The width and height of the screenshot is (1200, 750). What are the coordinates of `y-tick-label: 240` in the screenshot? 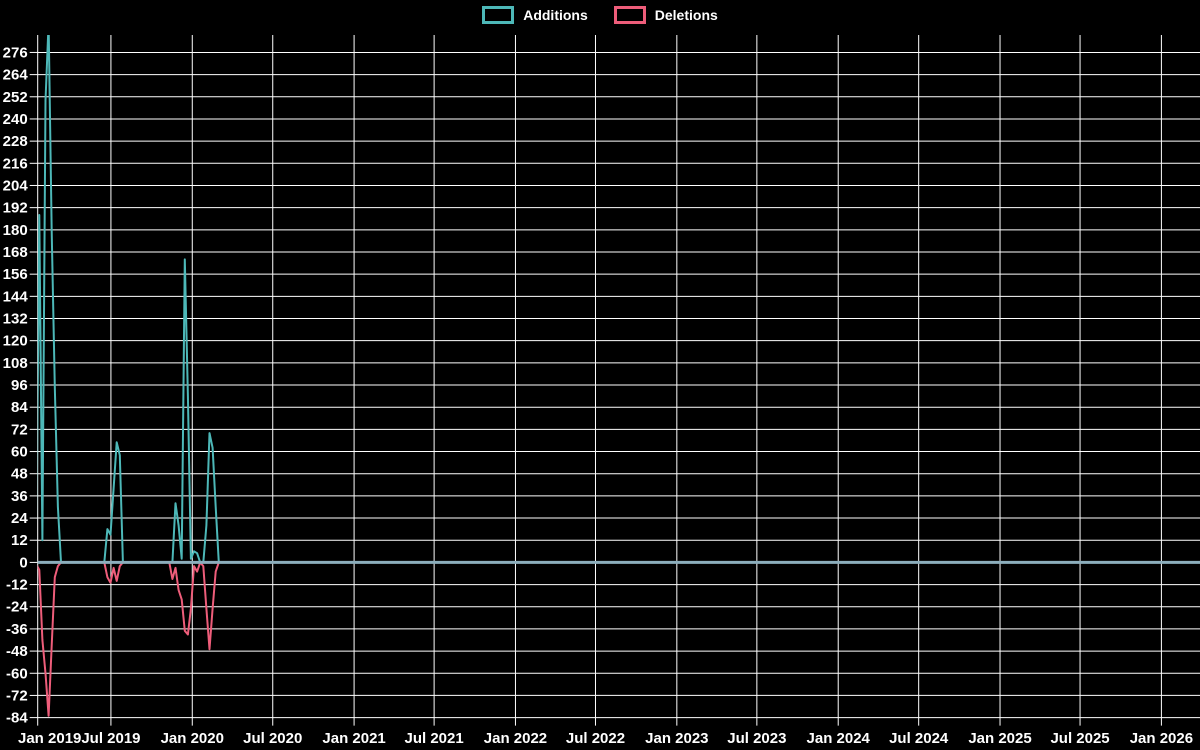 It's located at (15, 119).